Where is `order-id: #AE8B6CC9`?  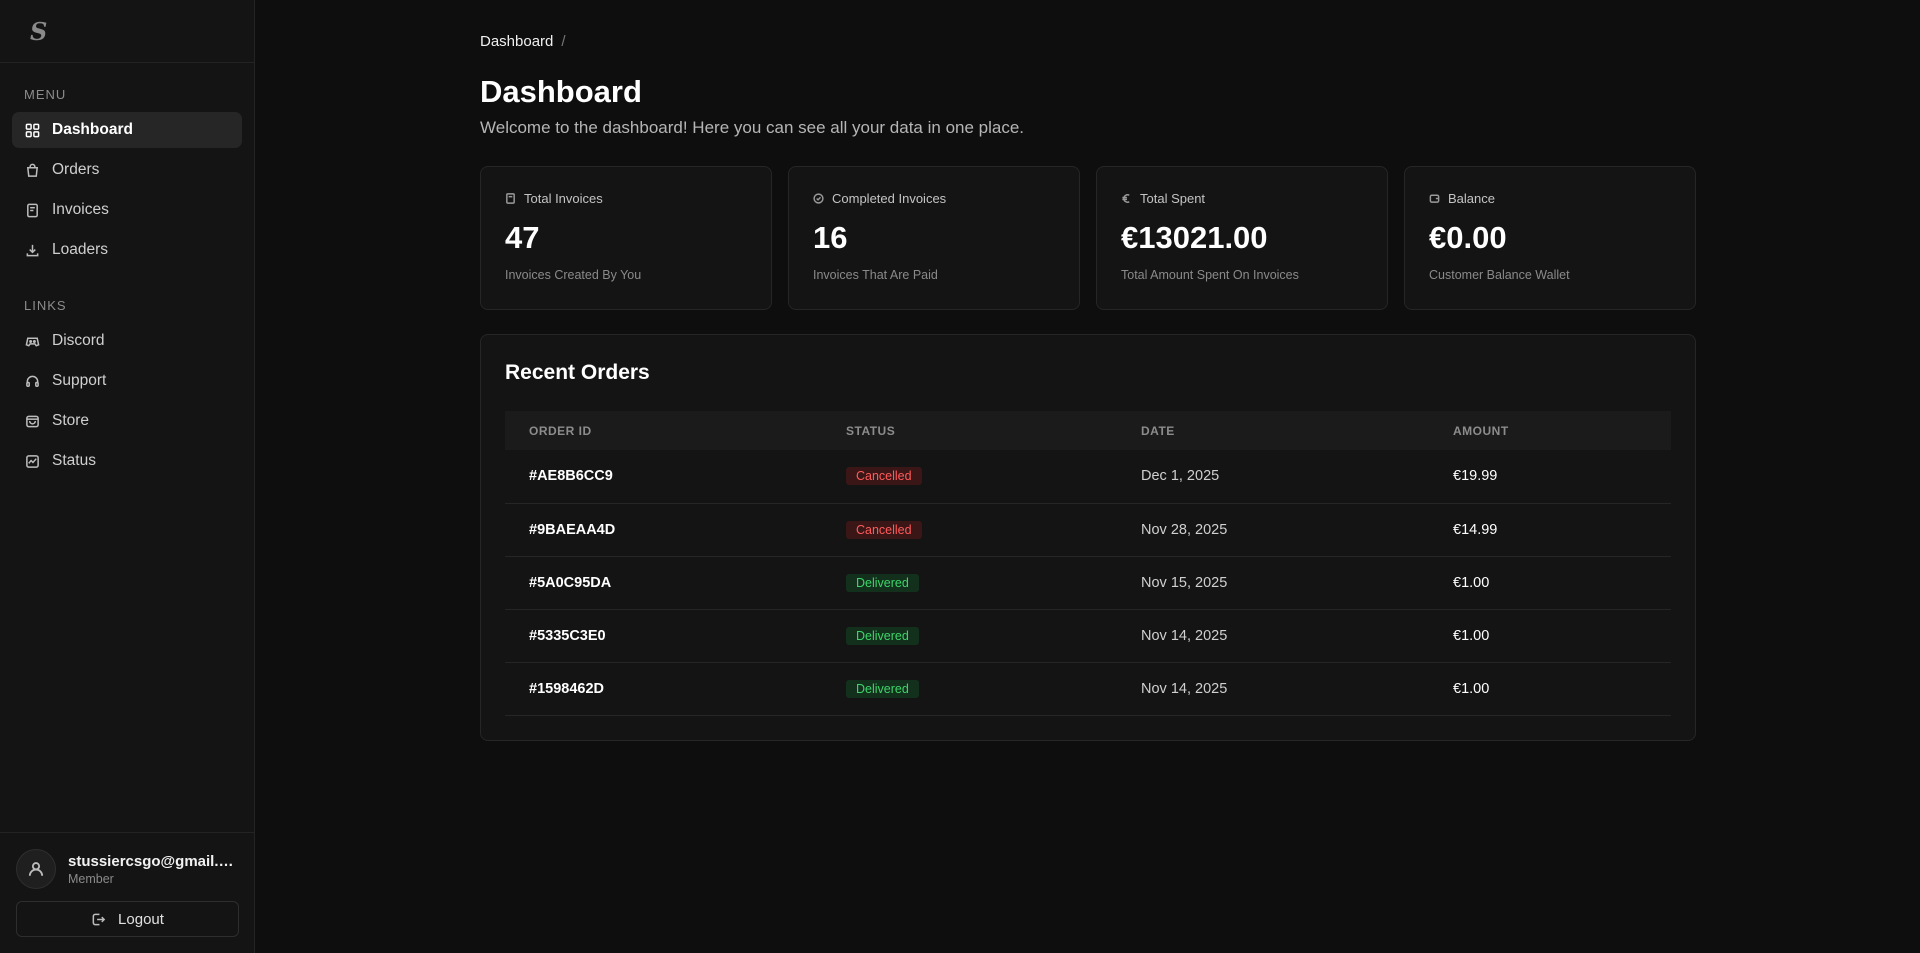
order-id: #AE8B6CC9 is located at coordinates (663, 477).